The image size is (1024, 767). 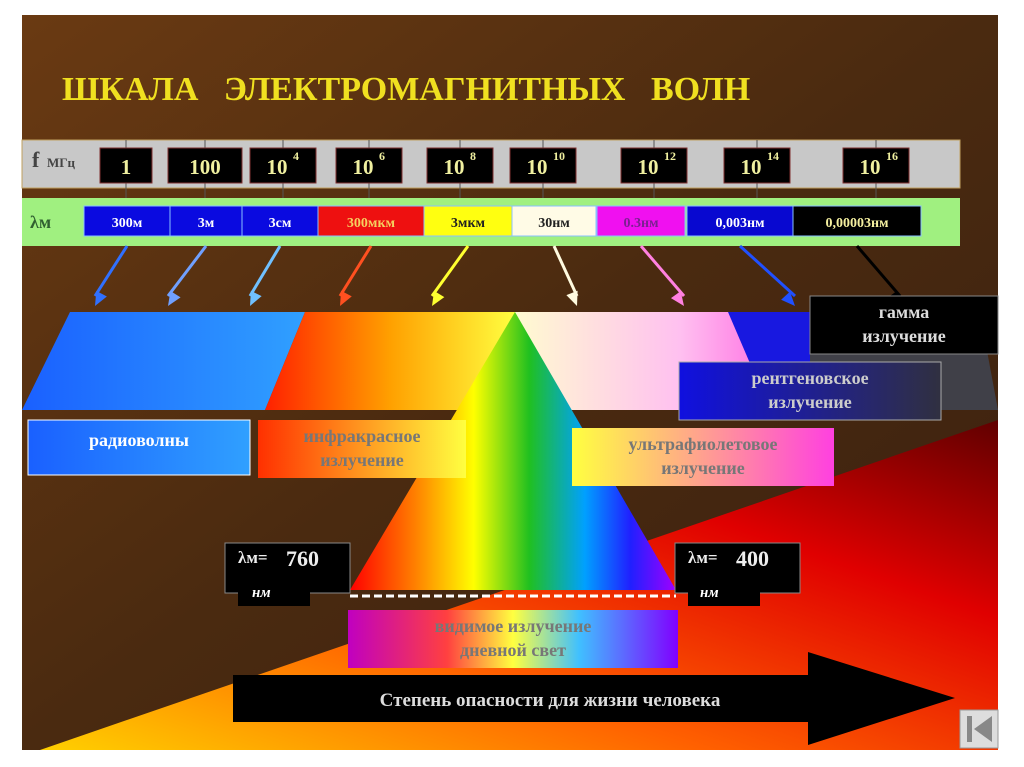 What do you see at coordinates (390, 361) in the screenshot?
I see `infrared-band` at bounding box center [390, 361].